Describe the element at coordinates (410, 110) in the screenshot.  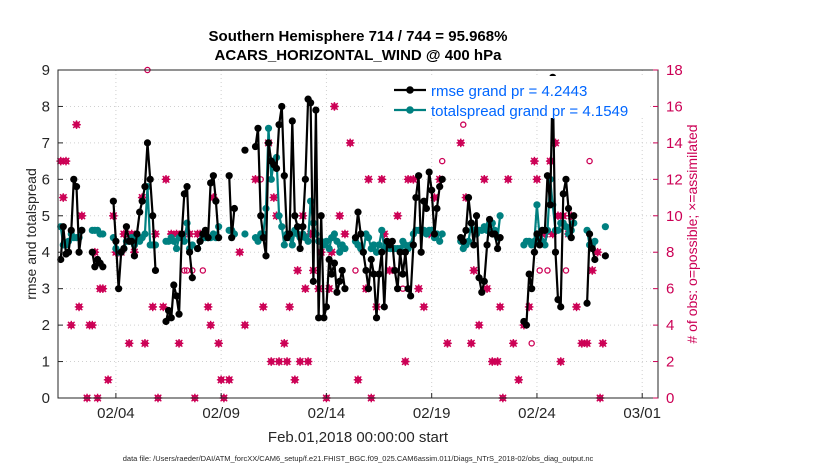
I see `legend-spread-marker` at that location.